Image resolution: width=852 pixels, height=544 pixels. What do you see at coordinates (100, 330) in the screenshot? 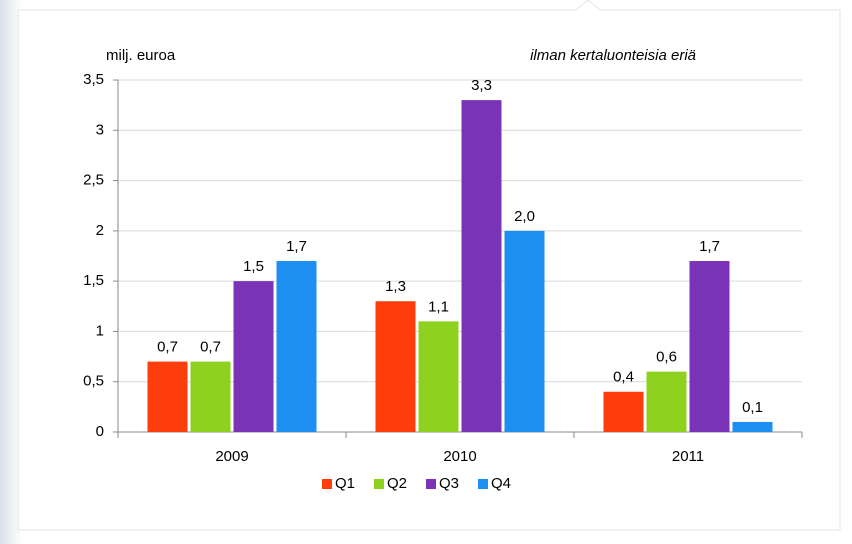
I see `y-tick-label: 1` at bounding box center [100, 330].